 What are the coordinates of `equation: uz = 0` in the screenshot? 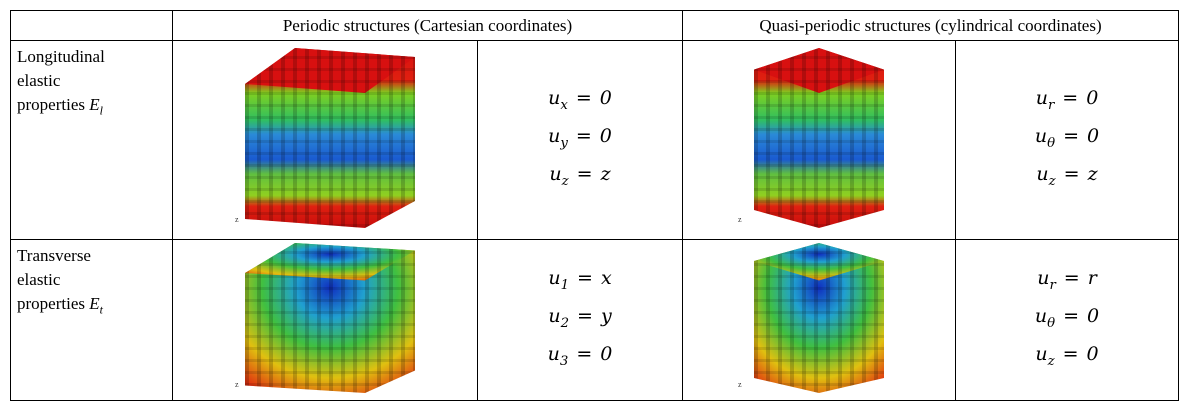 It's located at (1067, 358).